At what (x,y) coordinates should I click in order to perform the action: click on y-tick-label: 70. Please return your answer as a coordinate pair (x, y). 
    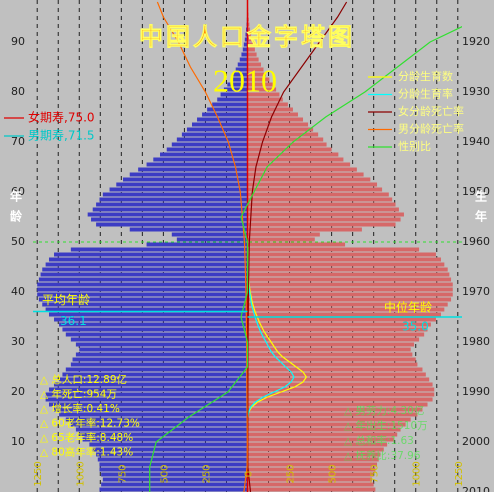
    Looking at the image, I should click on (18, 141).